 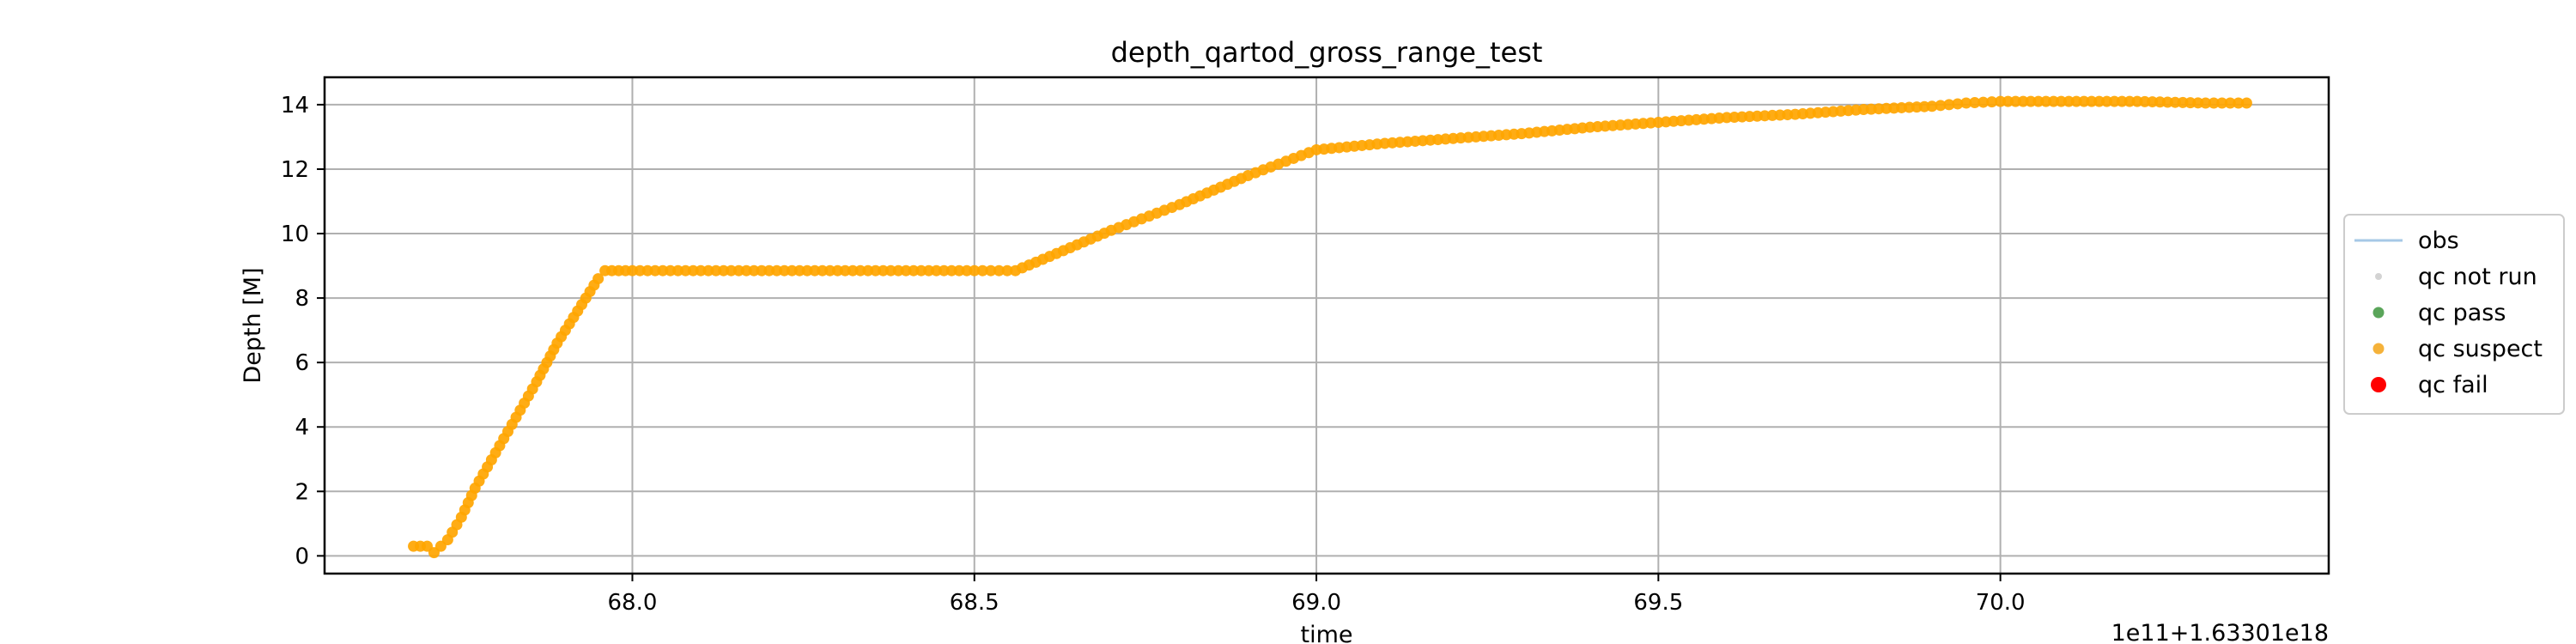 I want to click on y-axis-label: Depth [M], so click(x=253, y=325).